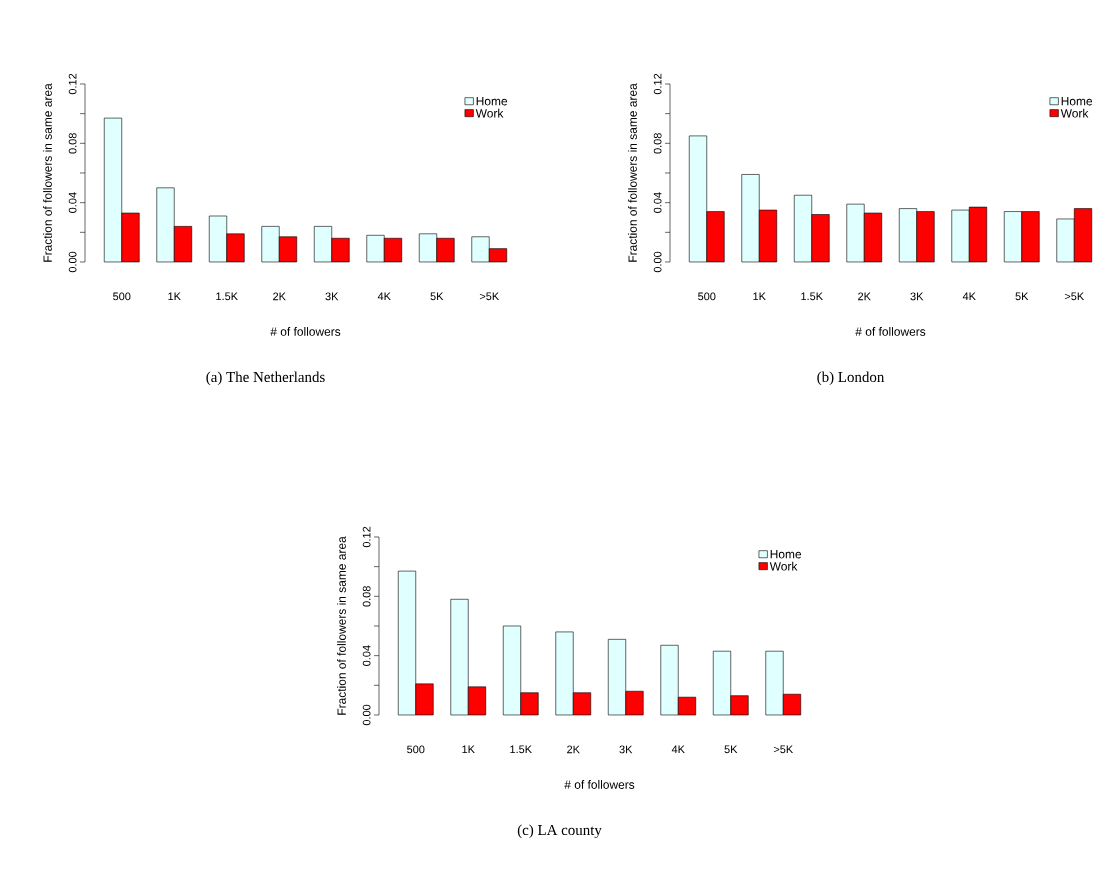 The width and height of the screenshot is (1106, 883). What do you see at coordinates (265, 378) in the screenshot?
I see `text: (a) The Netherlands` at bounding box center [265, 378].